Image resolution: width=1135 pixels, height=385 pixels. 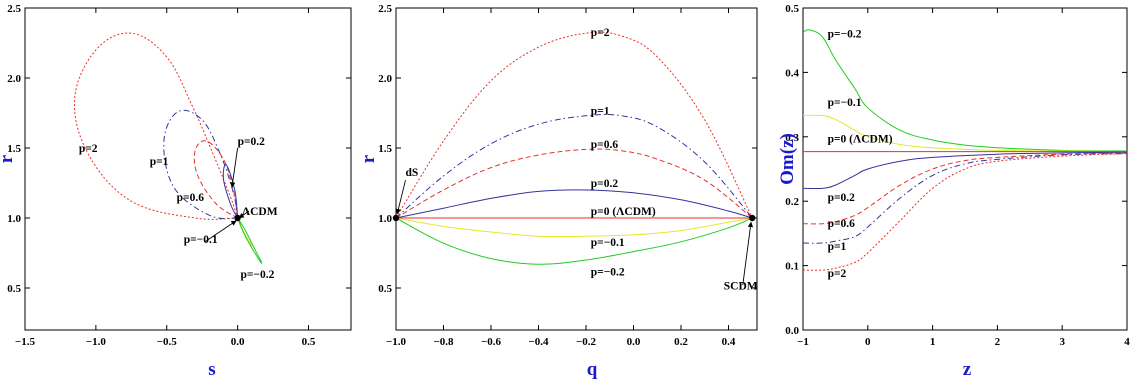 I want to click on y-tick-label: 0.1, so click(x=792, y=267).